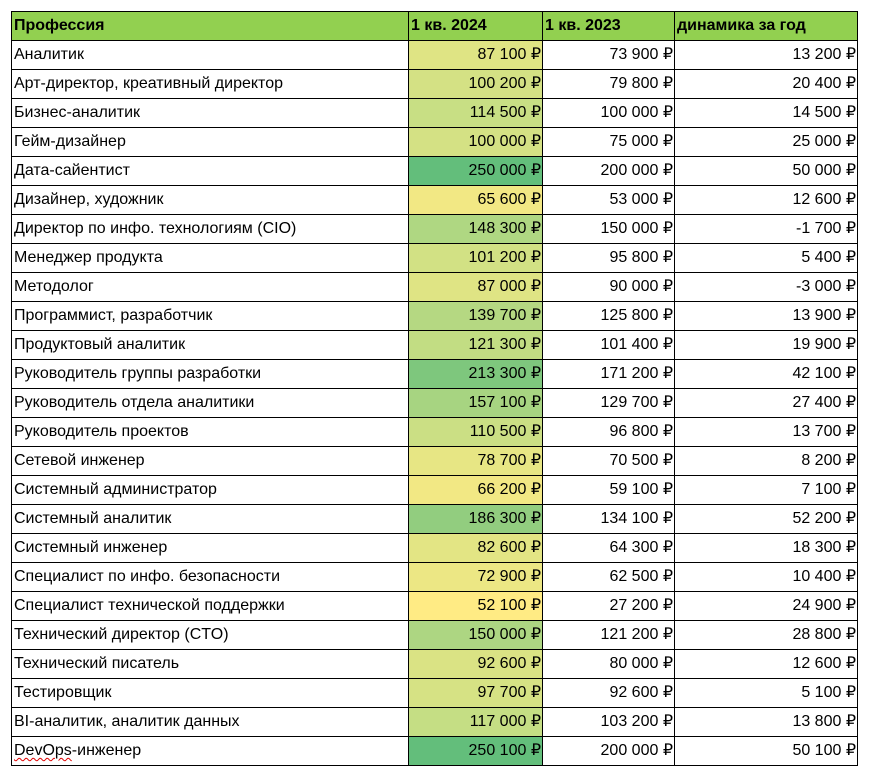 The height and width of the screenshot is (779, 869). I want to click on yearly-change-cell: 42 100 ₽, so click(766, 374).